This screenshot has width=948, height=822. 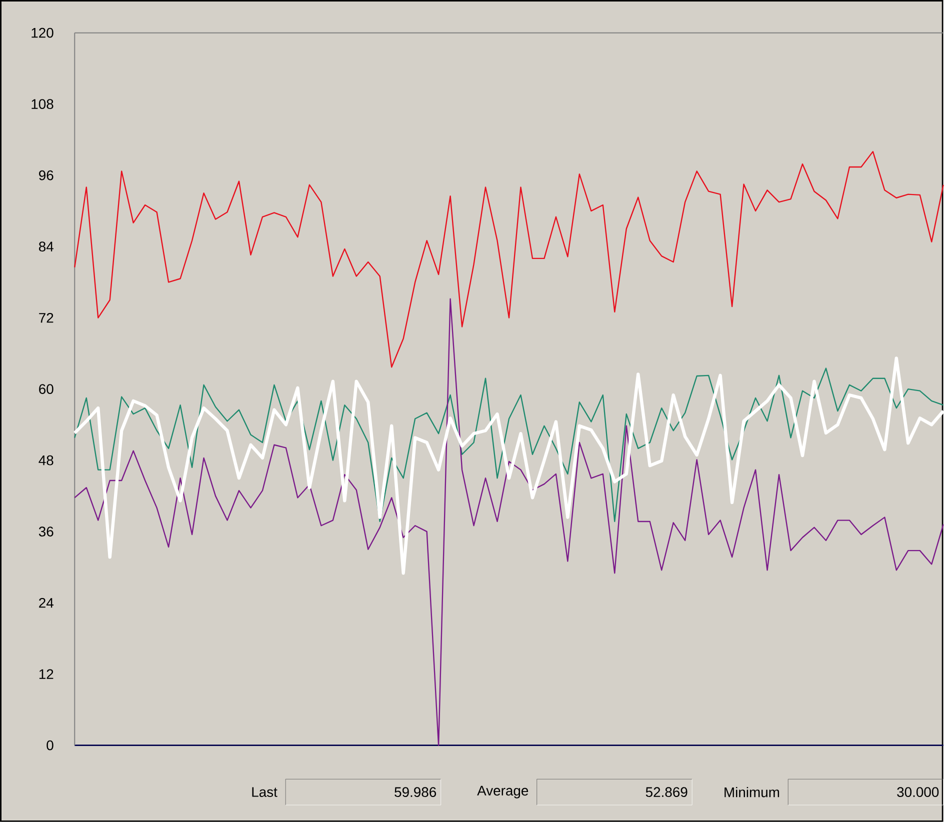 What do you see at coordinates (46, 175) in the screenshot?
I see `y-tick-label: 96` at bounding box center [46, 175].